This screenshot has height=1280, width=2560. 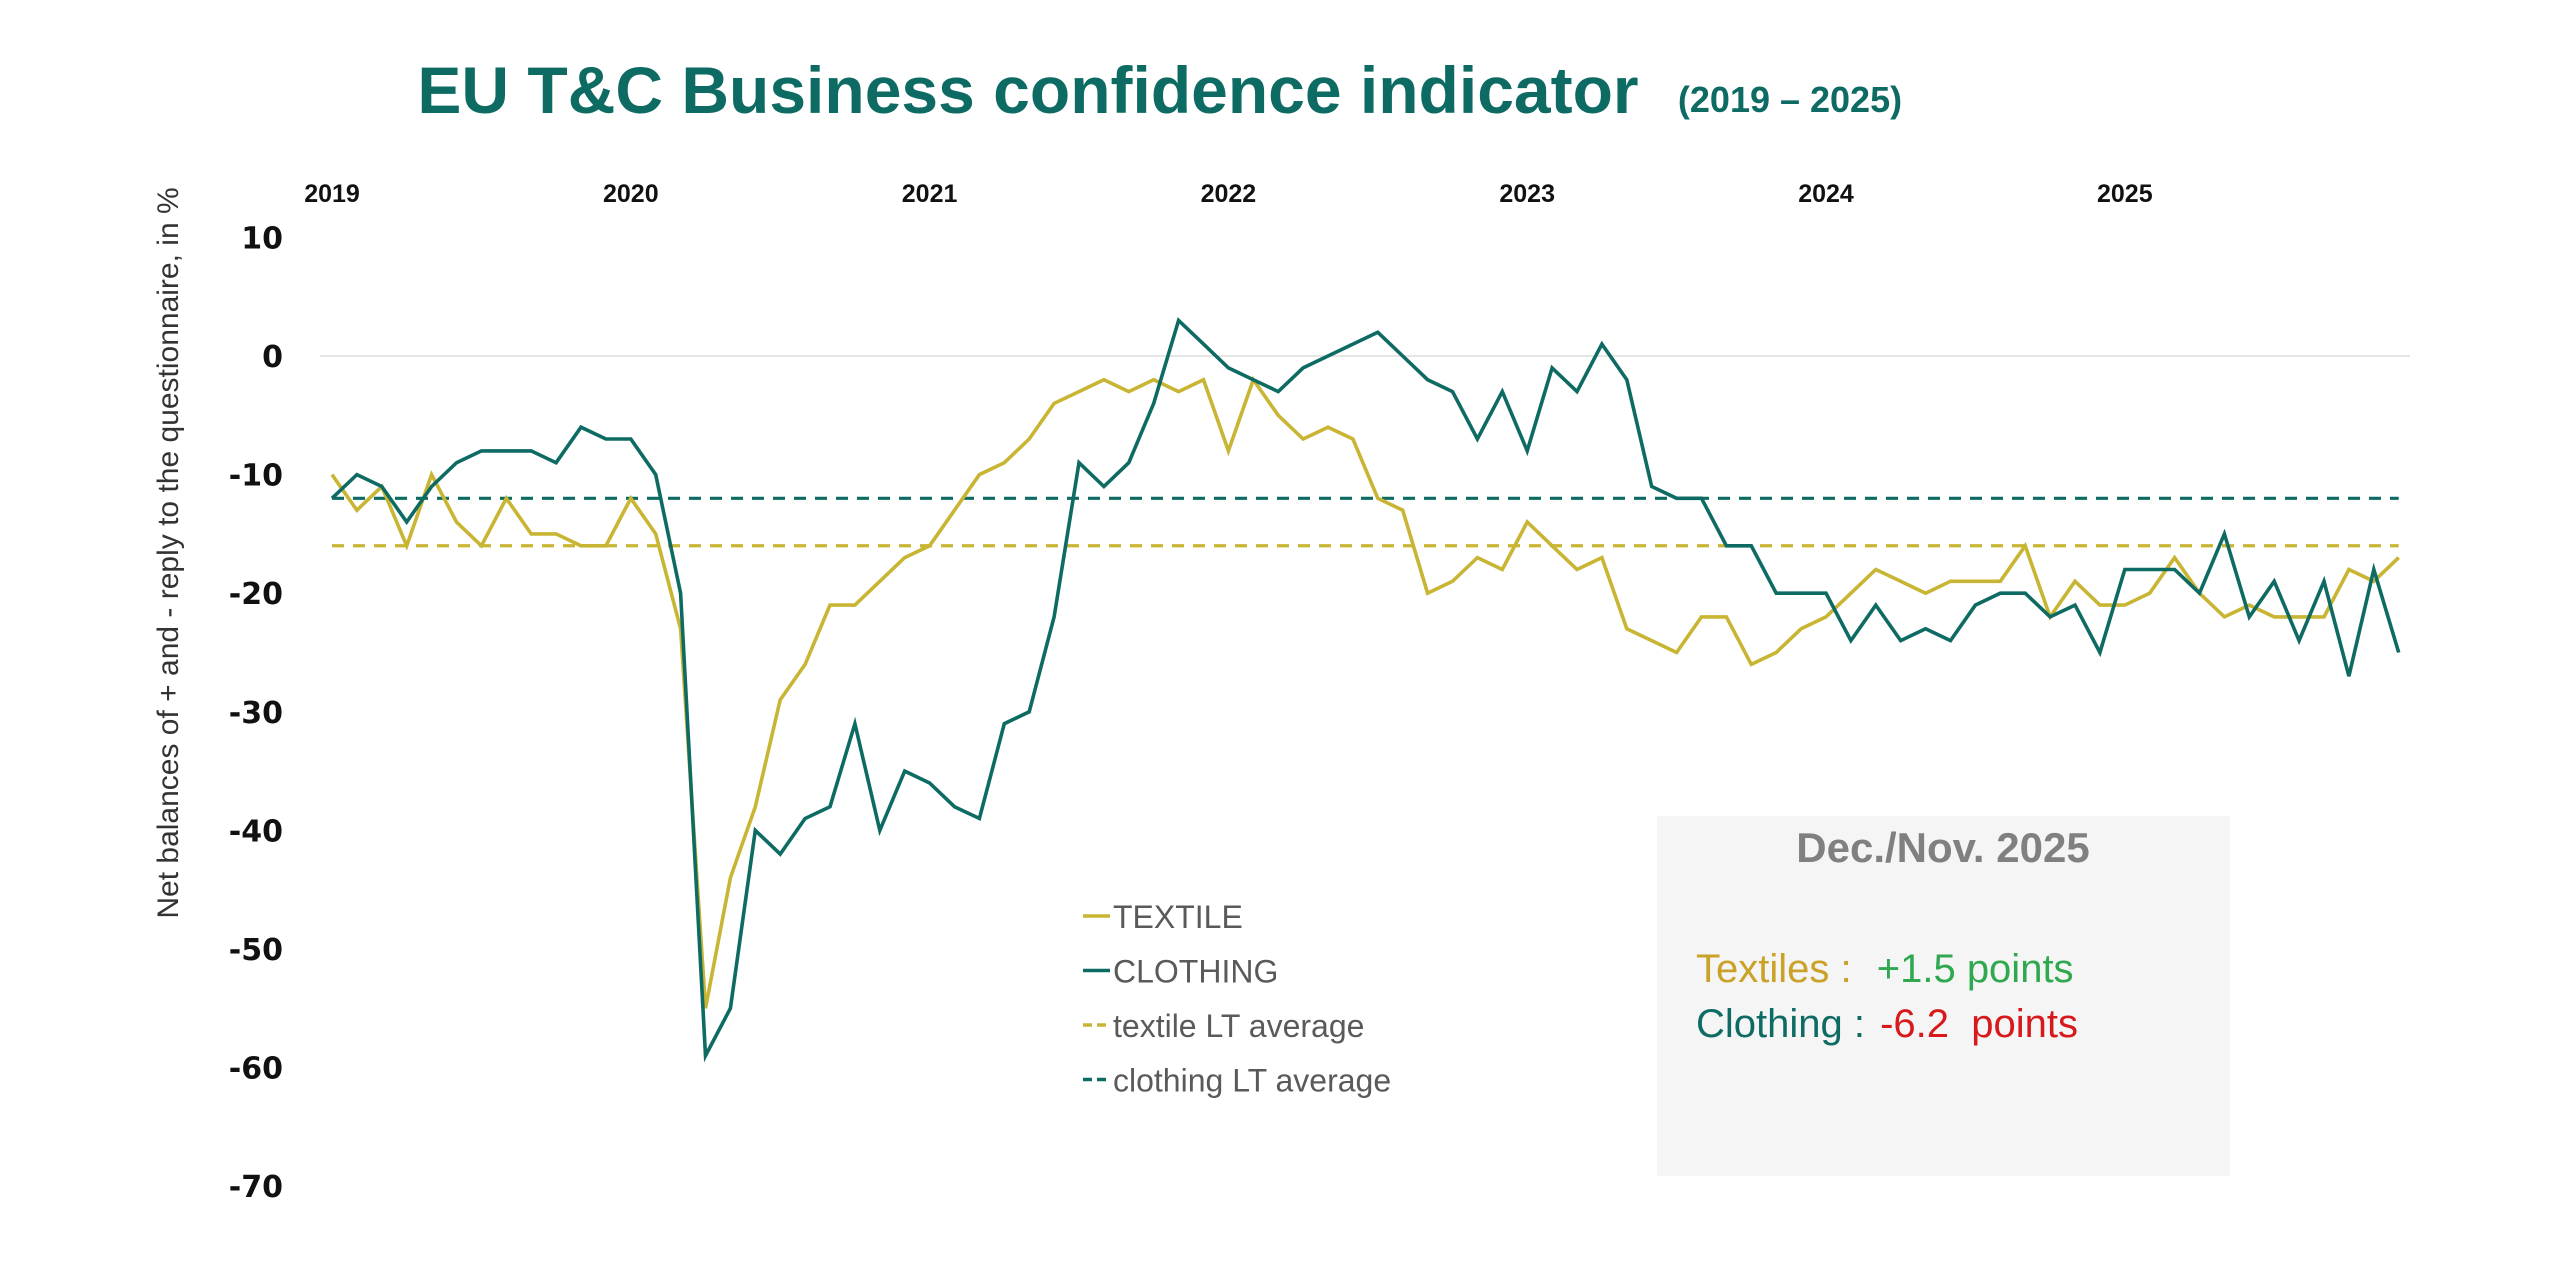 I want to click on legend-item: CLOTHING, so click(x=1180, y=972).